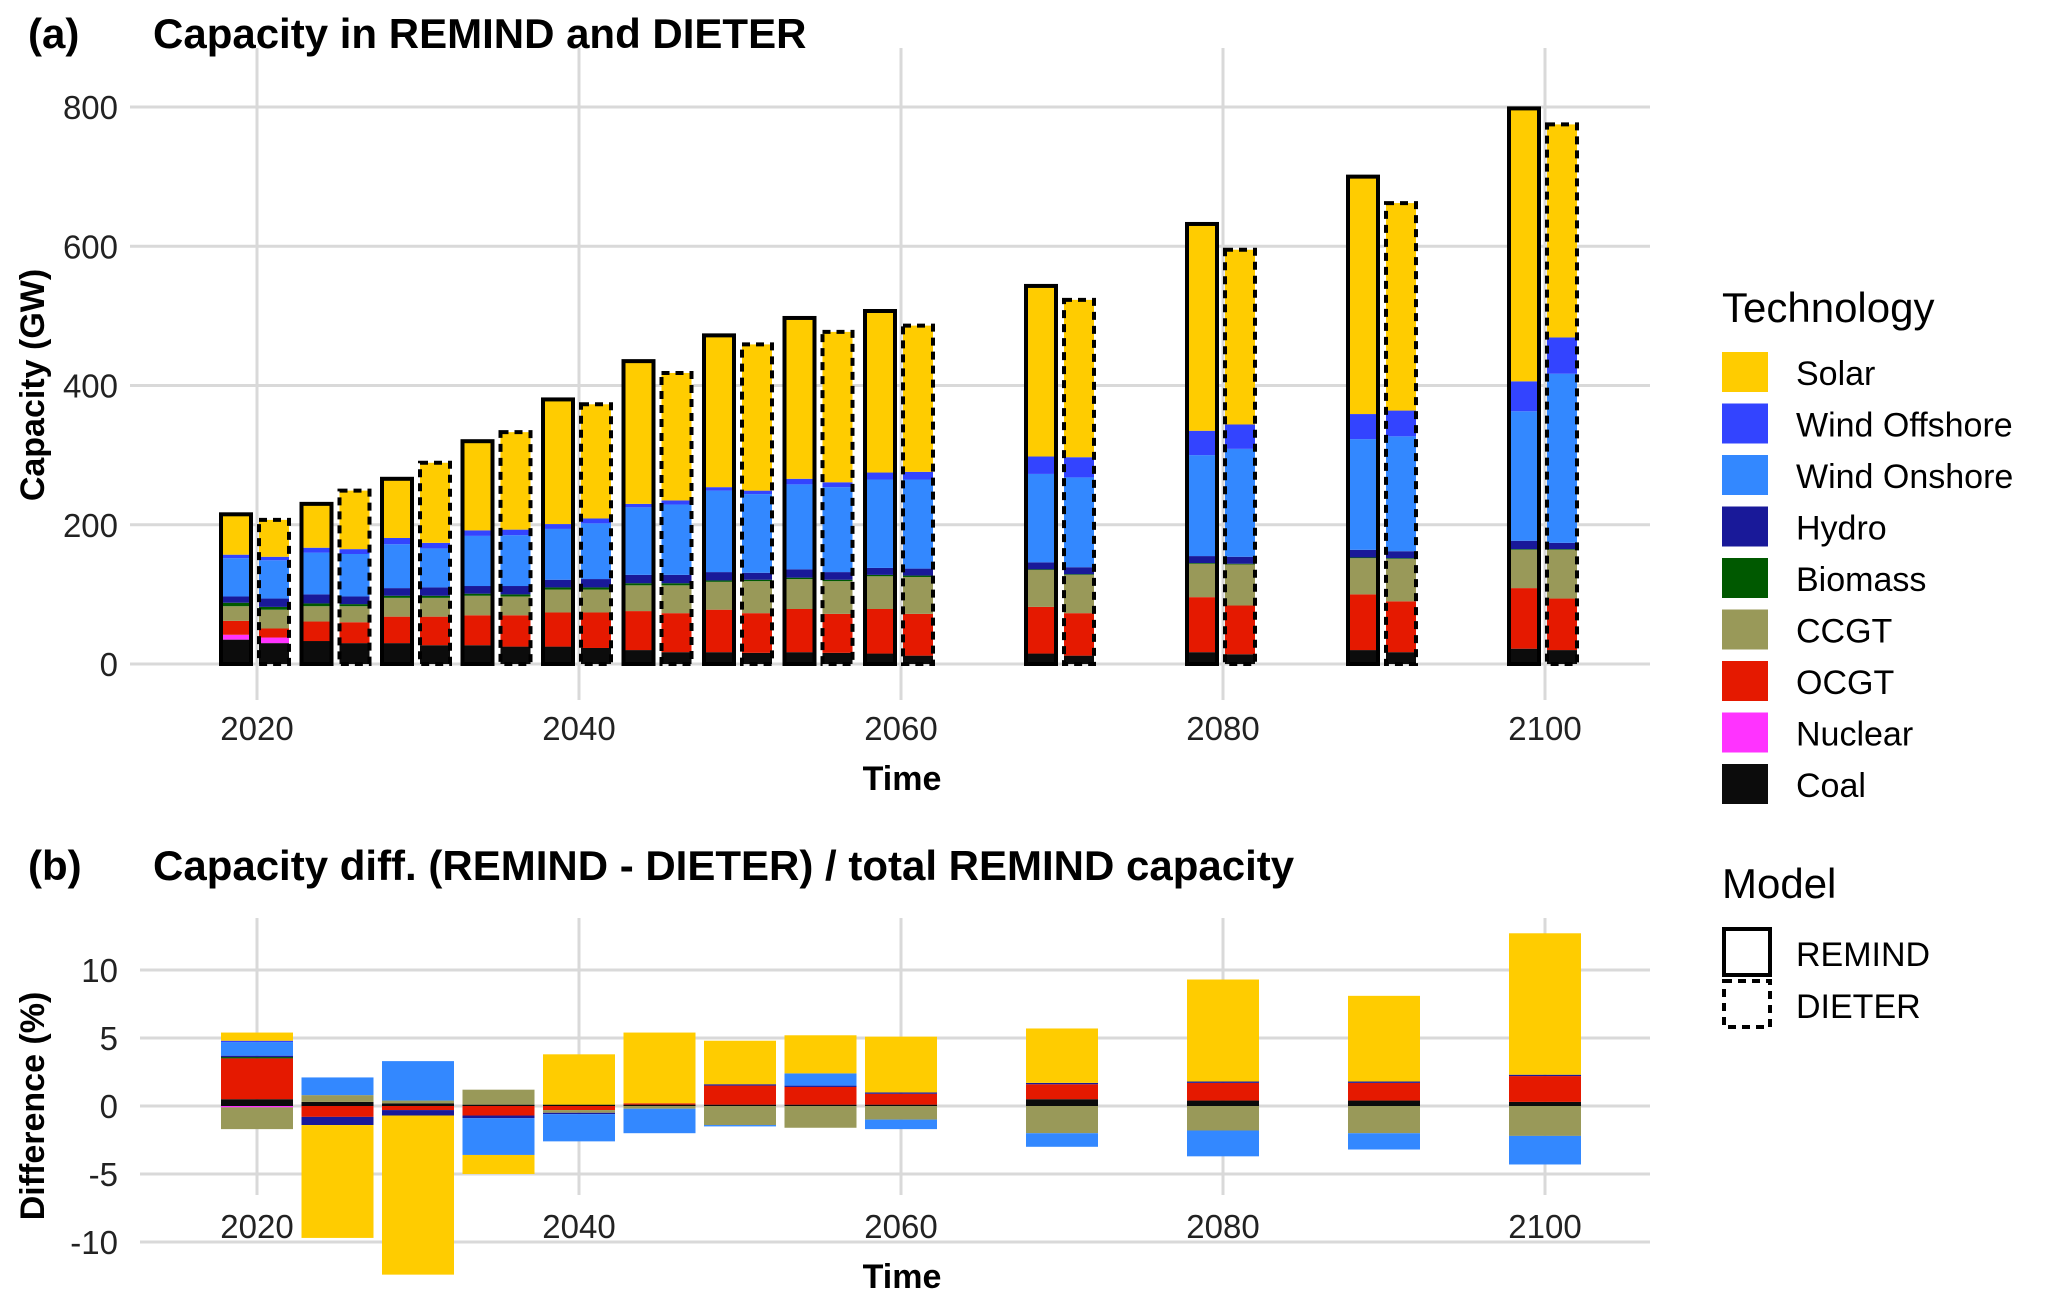 This screenshot has width=2067, height=1301. What do you see at coordinates (33, 385) in the screenshot?
I see `panel-a-ylabel: Capacity (GW)` at bounding box center [33, 385].